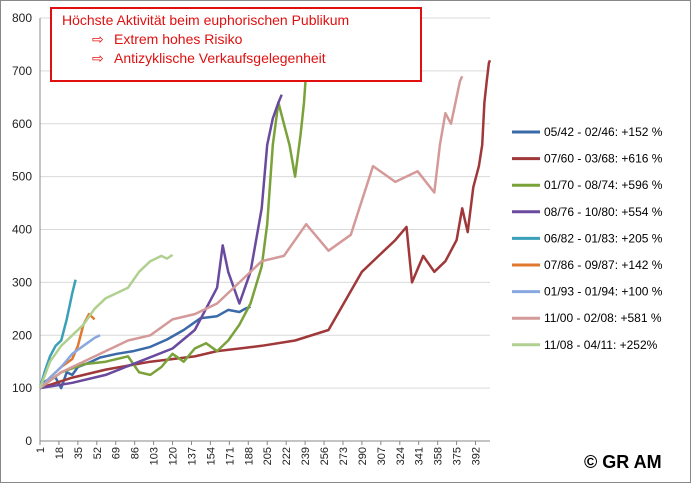 The height and width of the screenshot is (485, 693). What do you see at coordinates (382, 456) in the screenshot?
I see `x-tick-label: 307` at bounding box center [382, 456].